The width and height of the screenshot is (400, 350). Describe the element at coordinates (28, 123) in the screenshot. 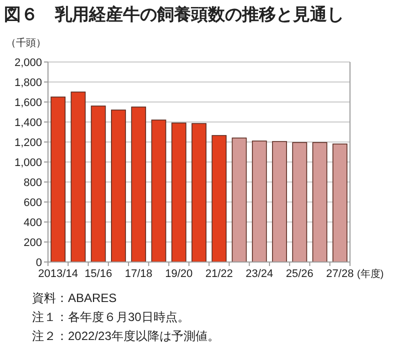

I see `y-tick-label: 1,400` at that location.